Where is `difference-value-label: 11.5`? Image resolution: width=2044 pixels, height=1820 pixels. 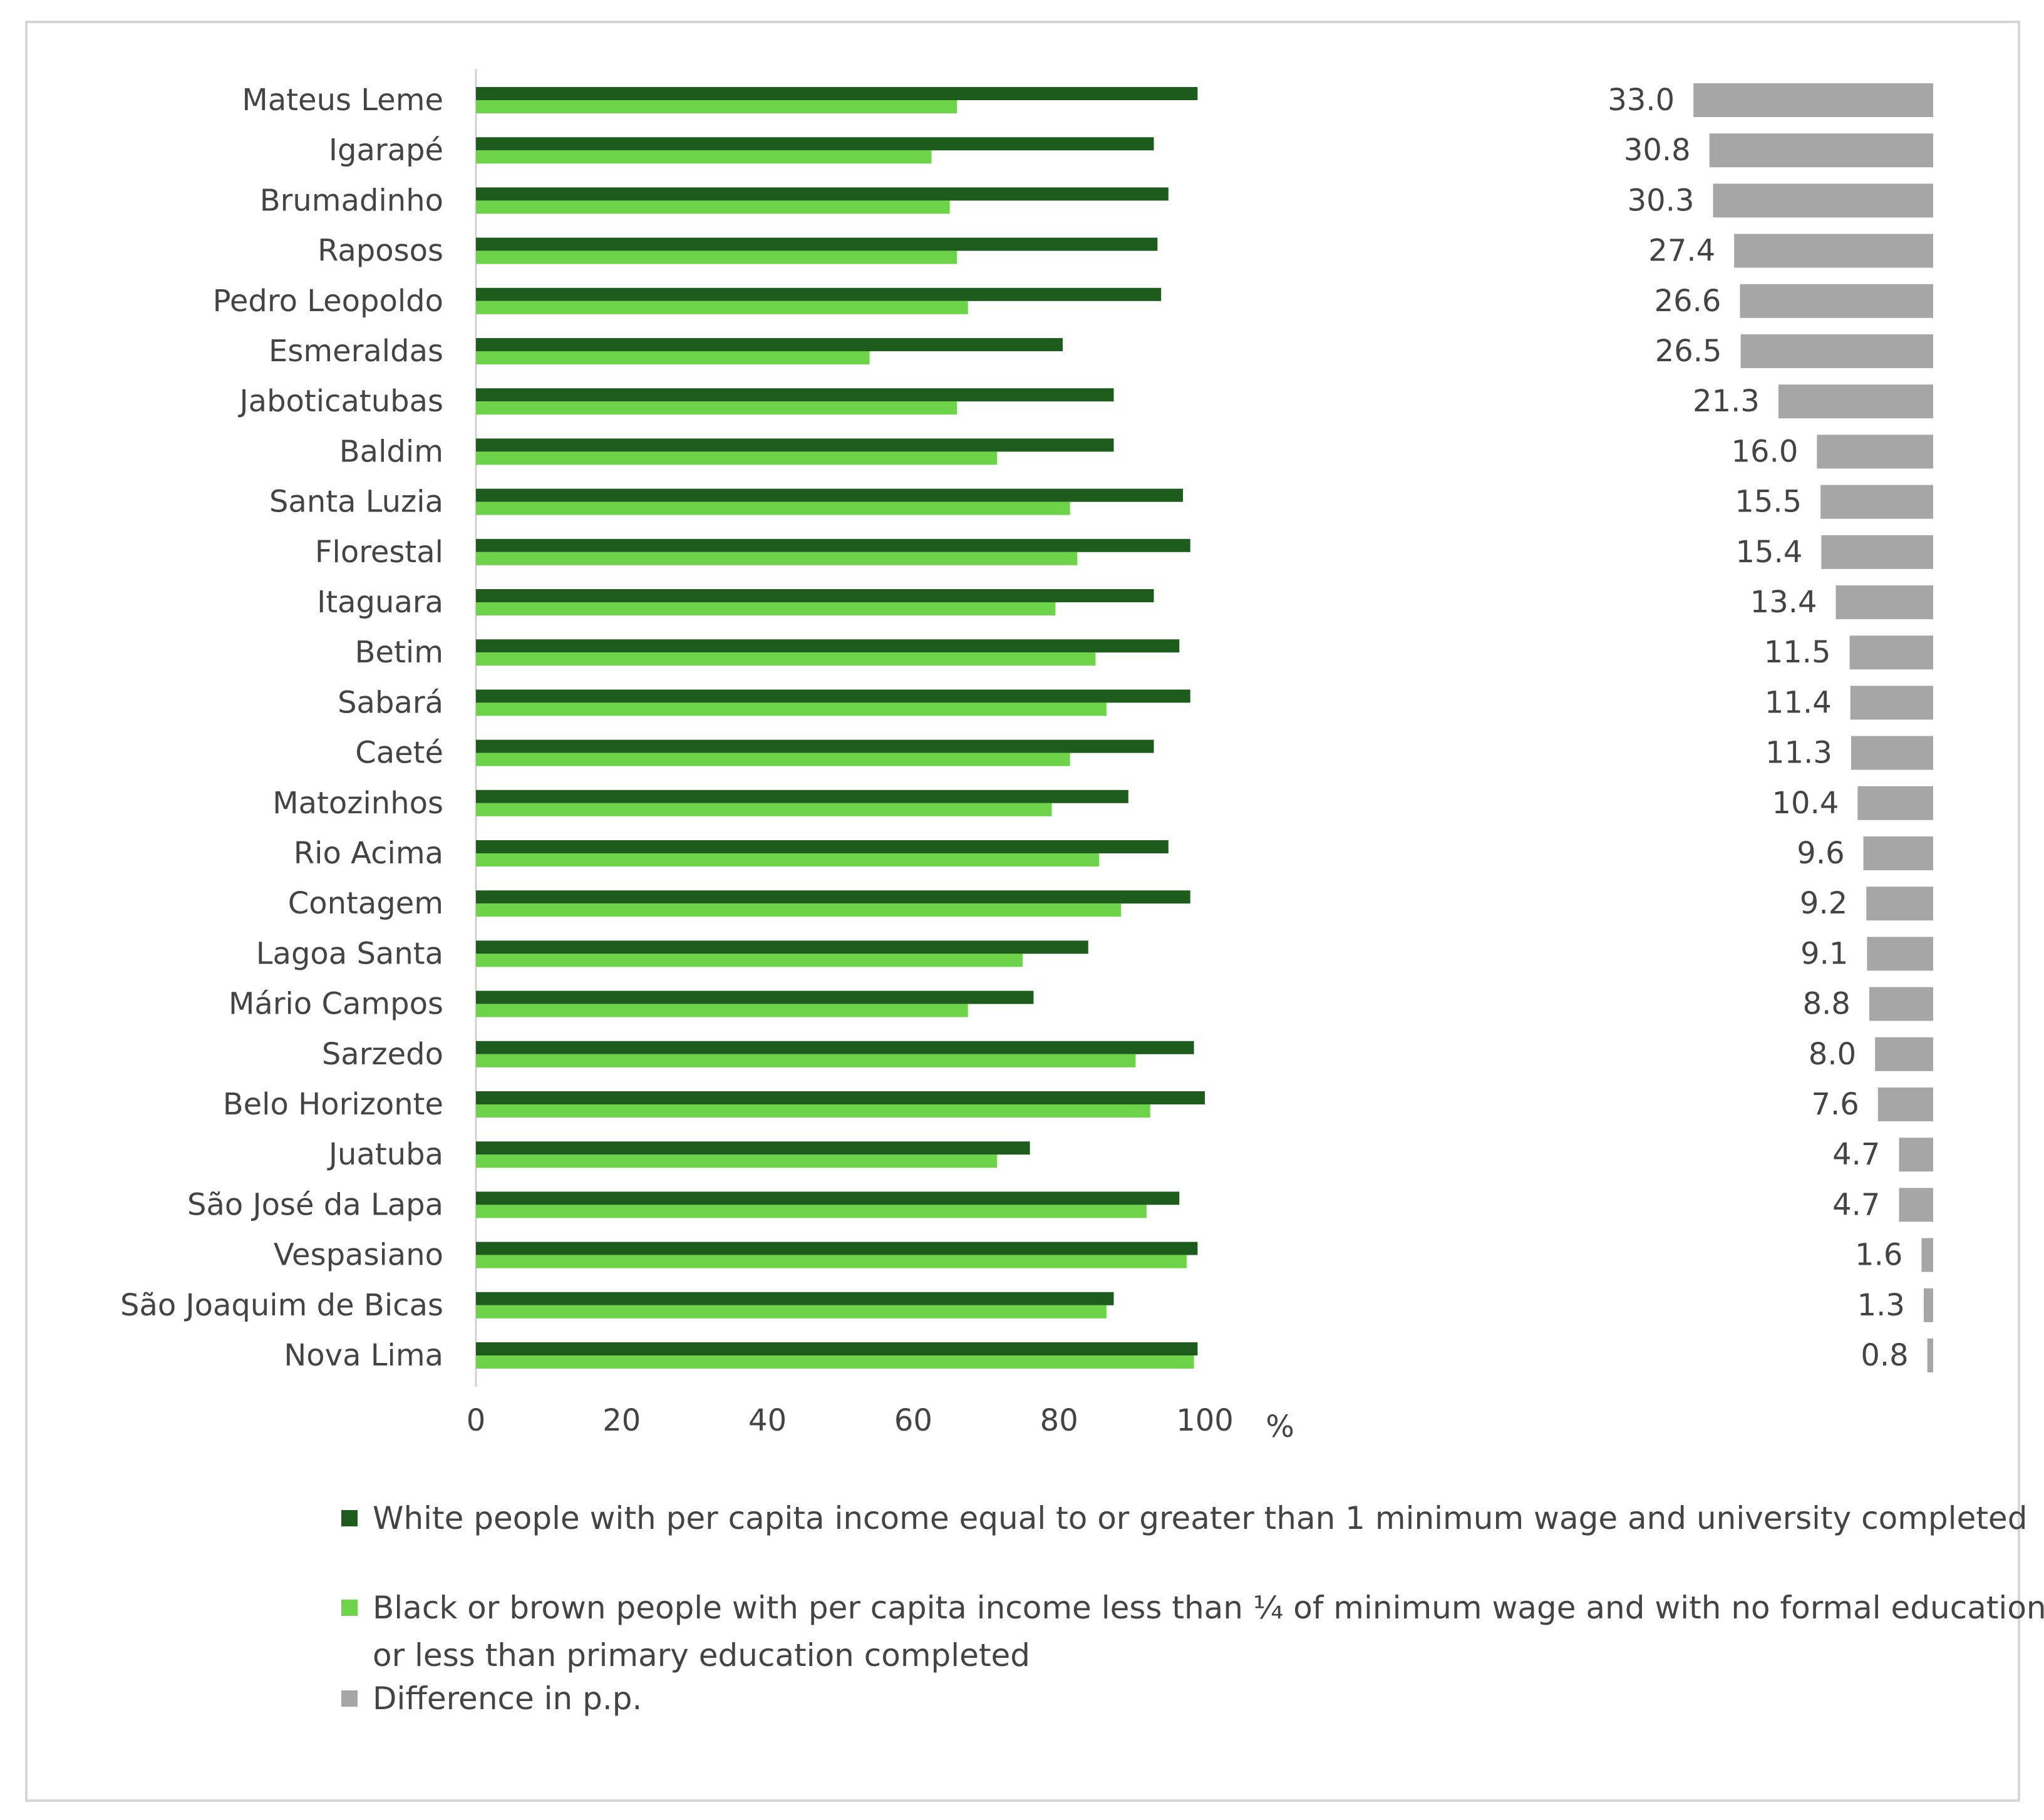 difference-value-label: 11.5 is located at coordinates (1797, 653).